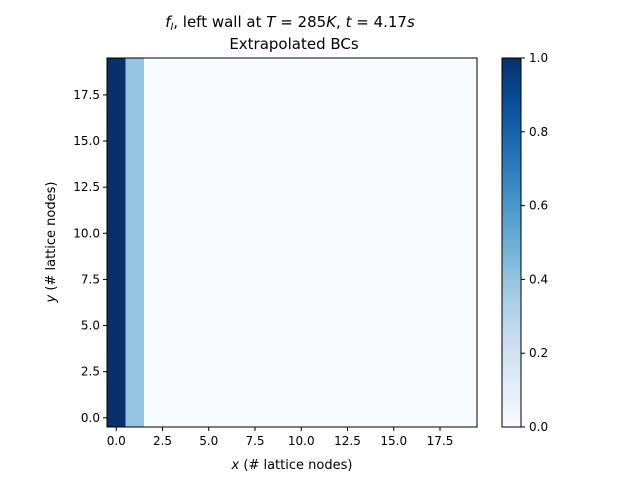 The image size is (640, 480). What do you see at coordinates (254, 441) in the screenshot?
I see `x-tick-label: 7.5` at bounding box center [254, 441].